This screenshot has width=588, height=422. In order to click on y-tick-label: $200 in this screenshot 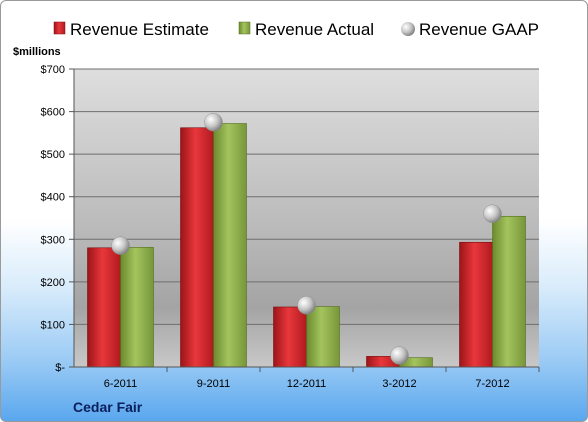, I will do `click(53, 283)`.